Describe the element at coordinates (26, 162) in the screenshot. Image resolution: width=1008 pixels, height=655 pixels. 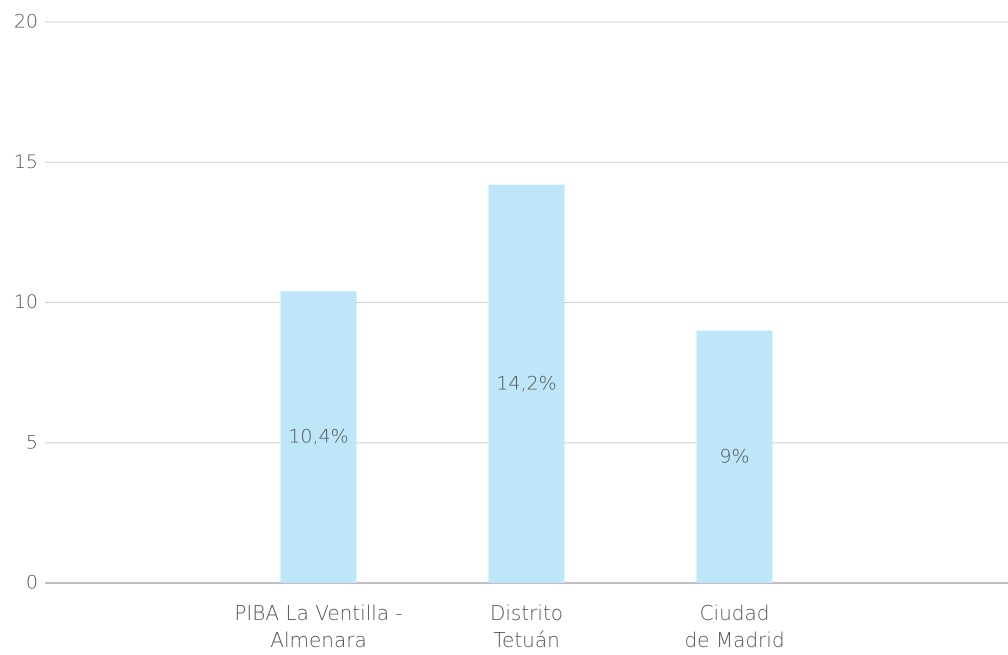
I see `y-tick-label: 15` at that location.